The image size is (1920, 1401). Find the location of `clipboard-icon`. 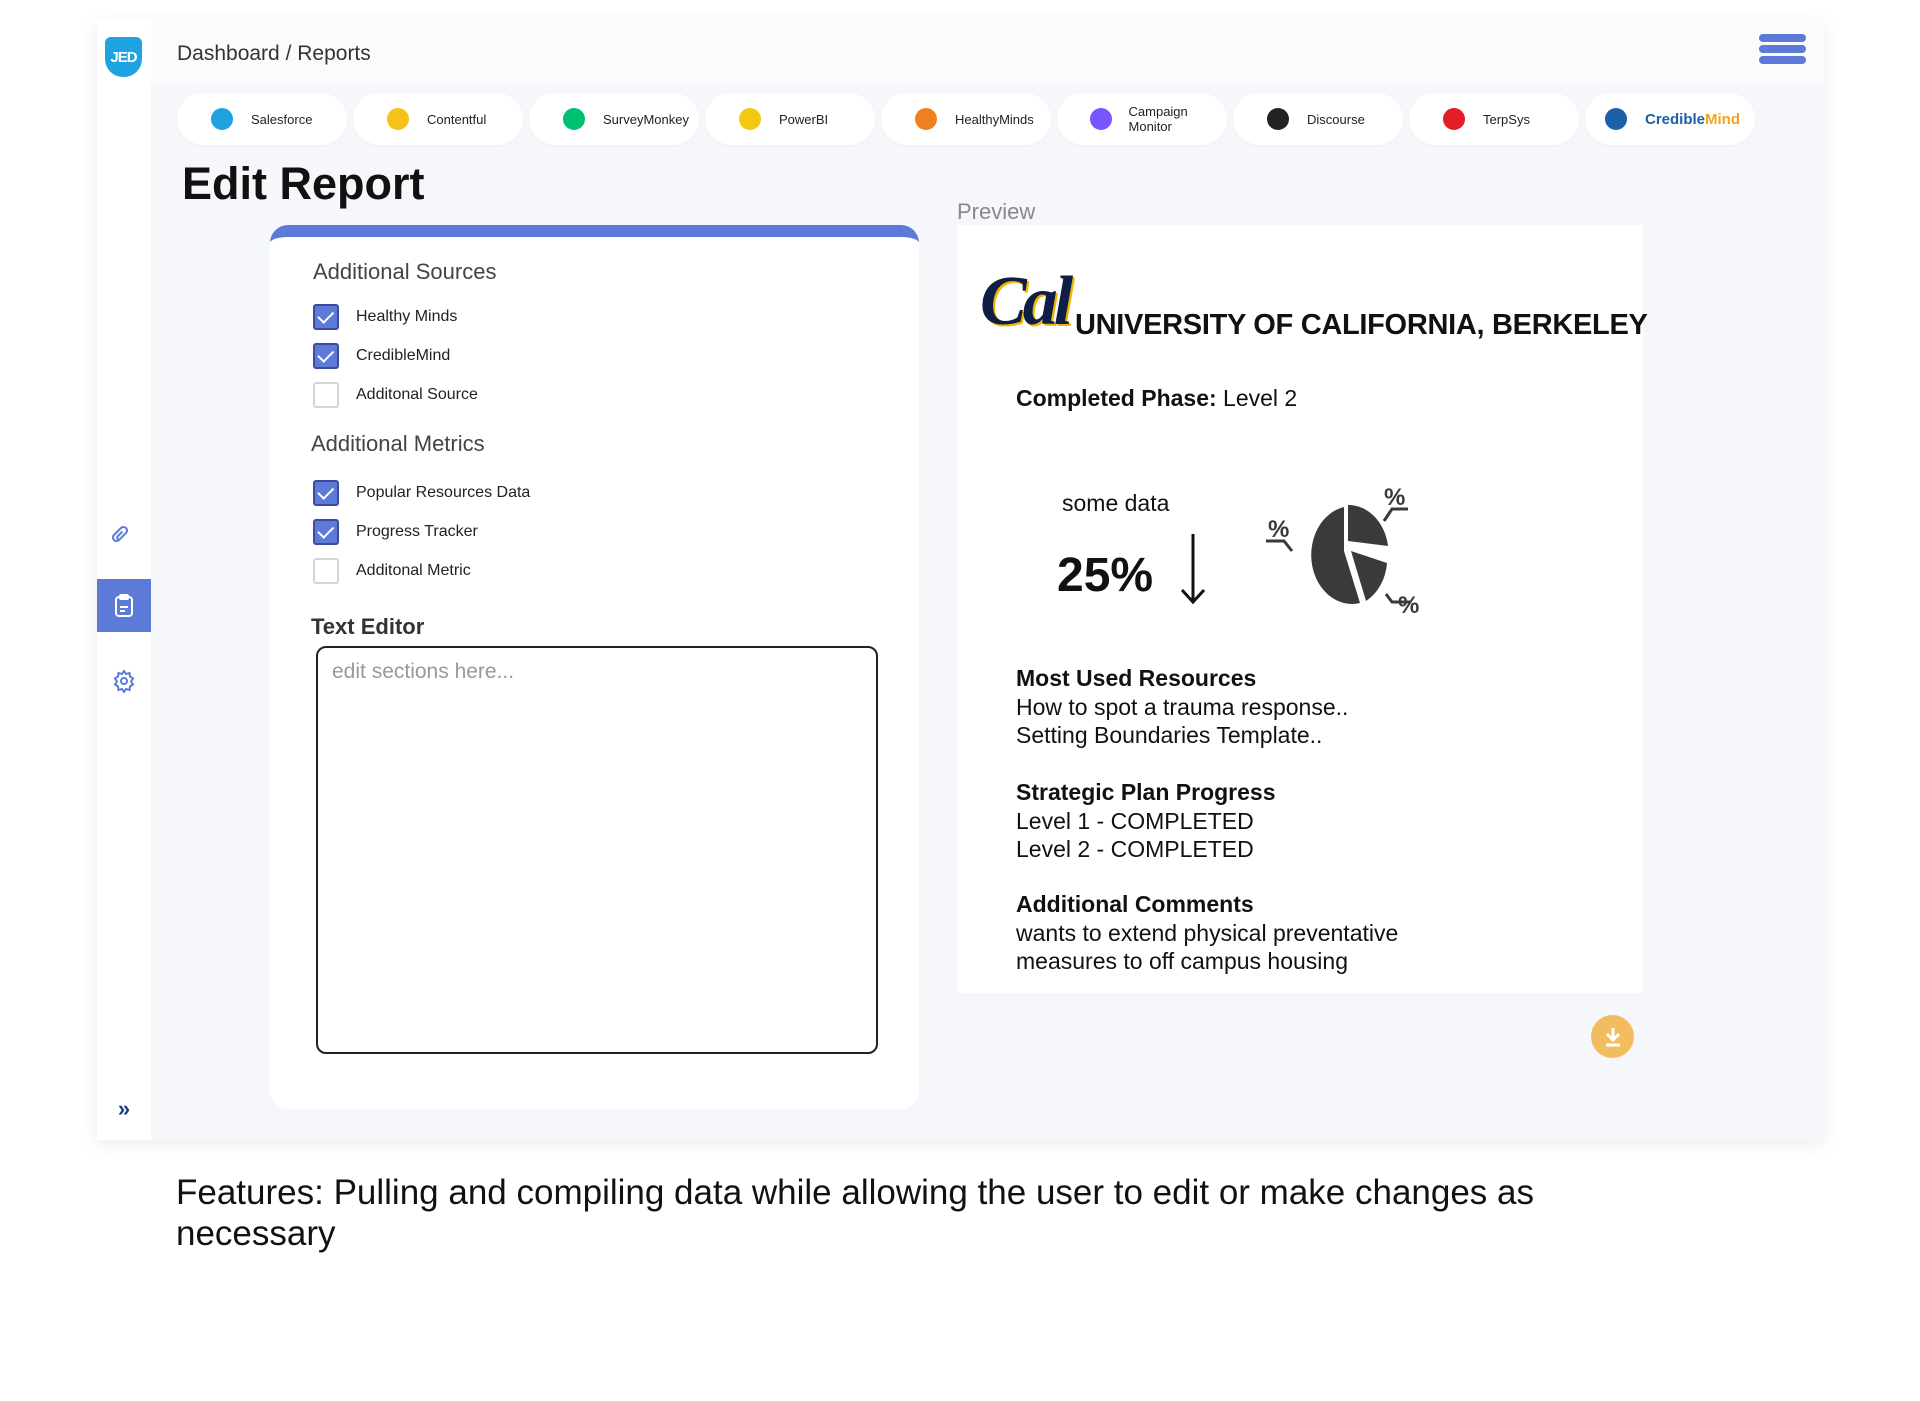

clipboard-icon is located at coordinates (124, 605).